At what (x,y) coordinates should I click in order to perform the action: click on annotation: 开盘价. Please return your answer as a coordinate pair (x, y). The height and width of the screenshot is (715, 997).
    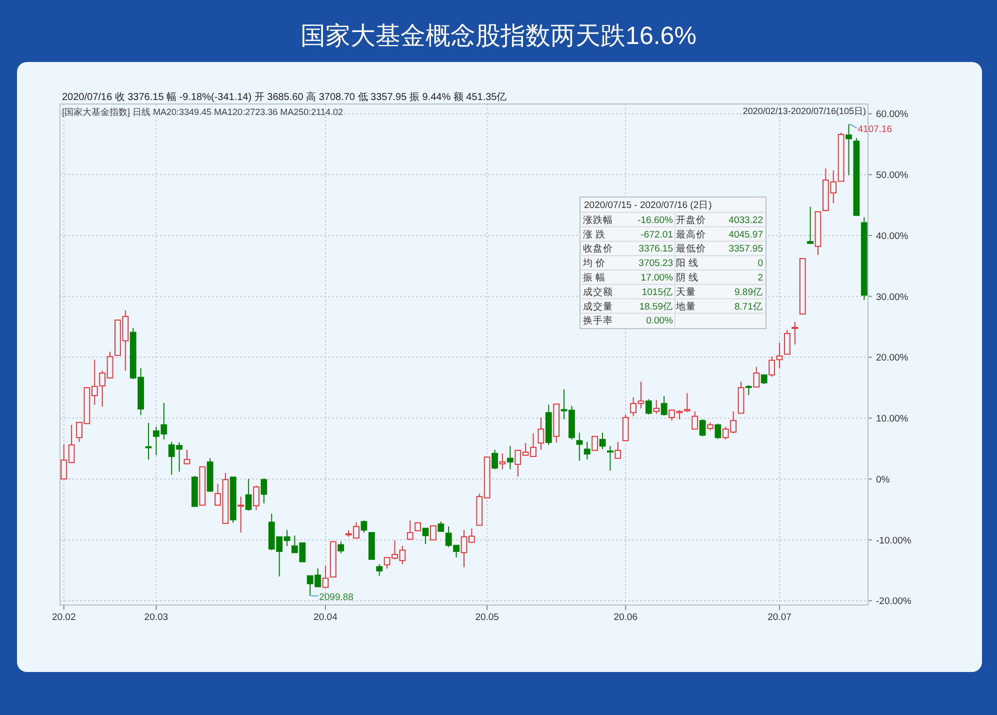
    Looking at the image, I should click on (691, 220).